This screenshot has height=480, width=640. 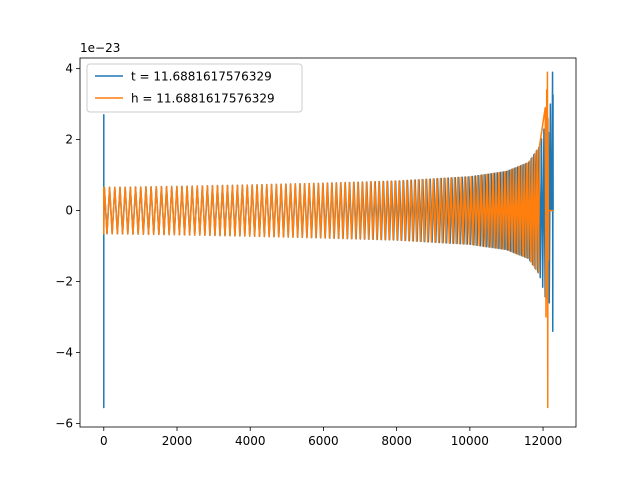 I want to click on y-tick-label: −6, so click(x=64, y=423).